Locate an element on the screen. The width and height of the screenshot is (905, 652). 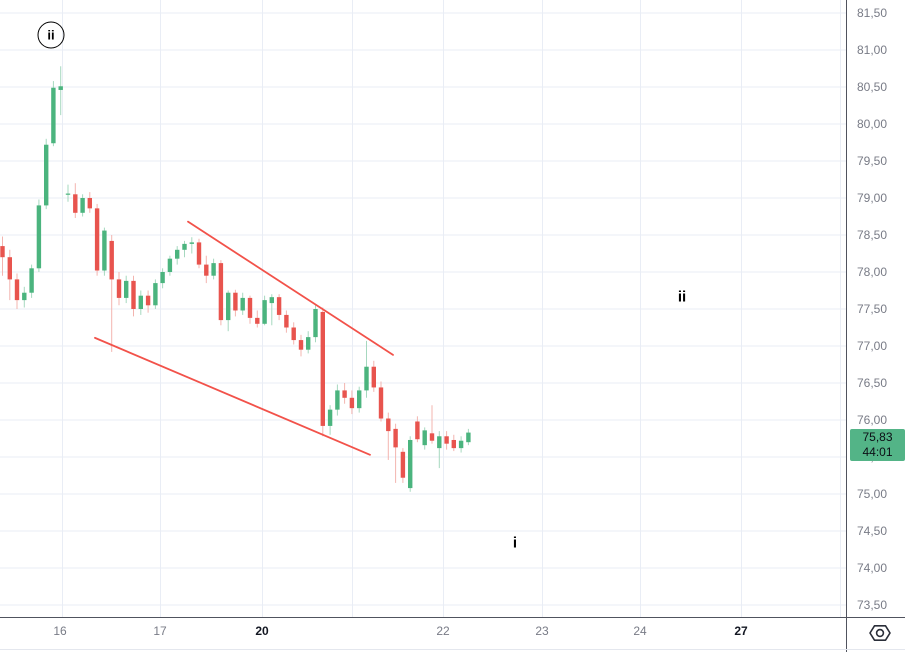
price-tick-label: 76,50 is located at coordinates (872, 383).